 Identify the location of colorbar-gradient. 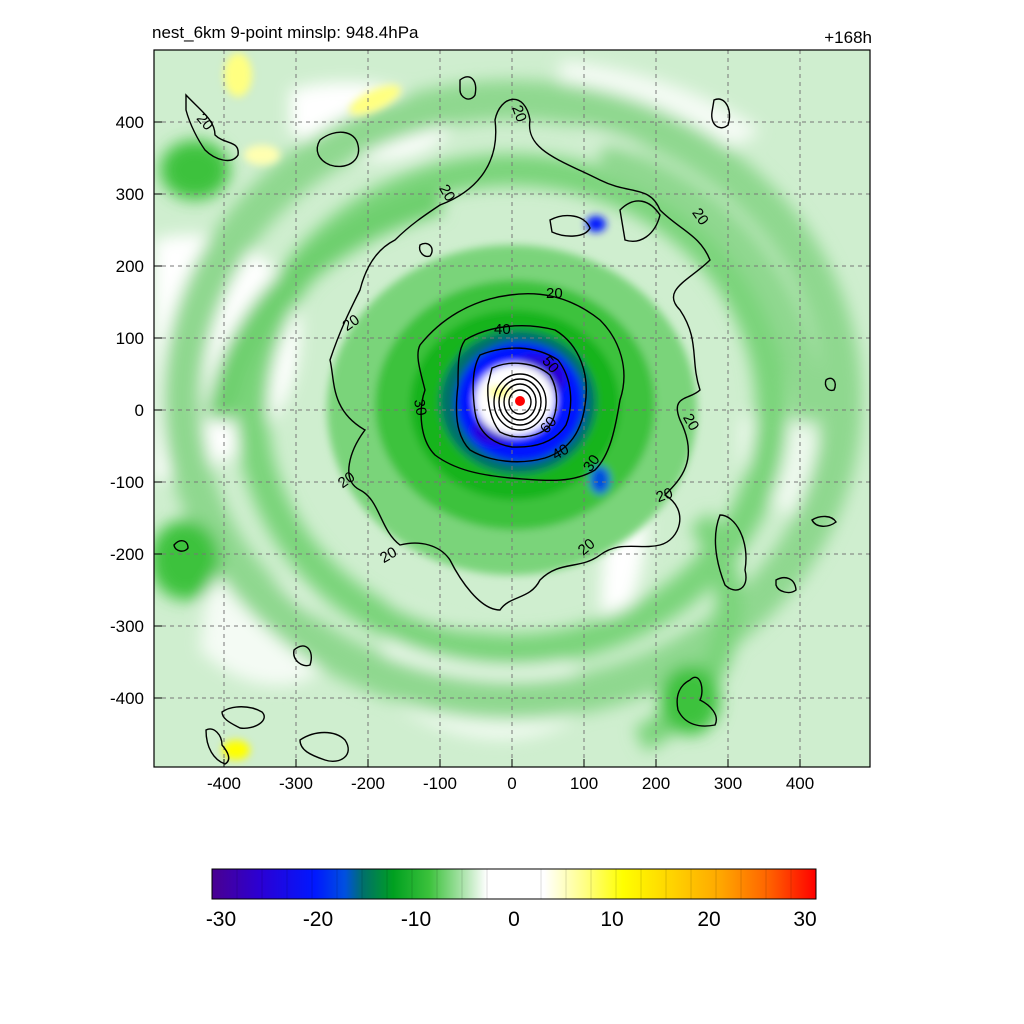
(514, 884).